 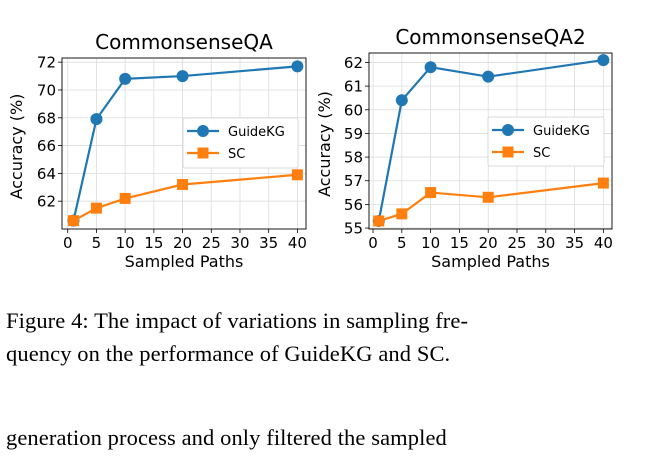 What do you see at coordinates (353, 87) in the screenshot?
I see `y-tick-label: 61` at bounding box center [353, 87].